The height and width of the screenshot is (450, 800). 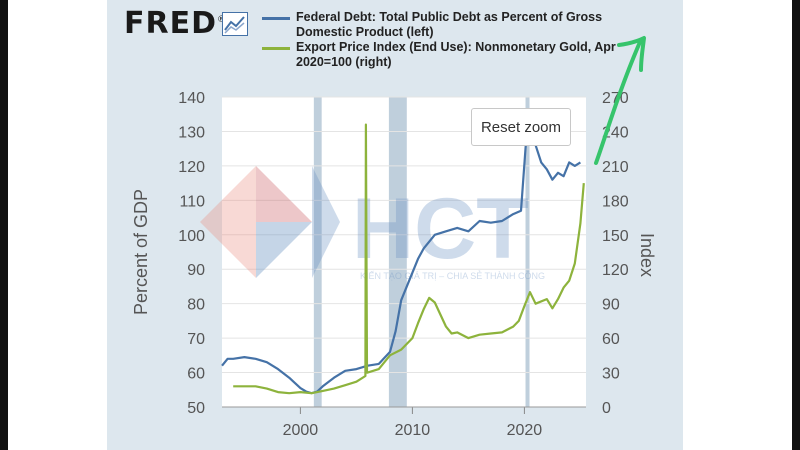 What do you see at coordinates (196, 408) in the screenshot?
I see `left-tick-label: 50` at bounding box center [196, 408].